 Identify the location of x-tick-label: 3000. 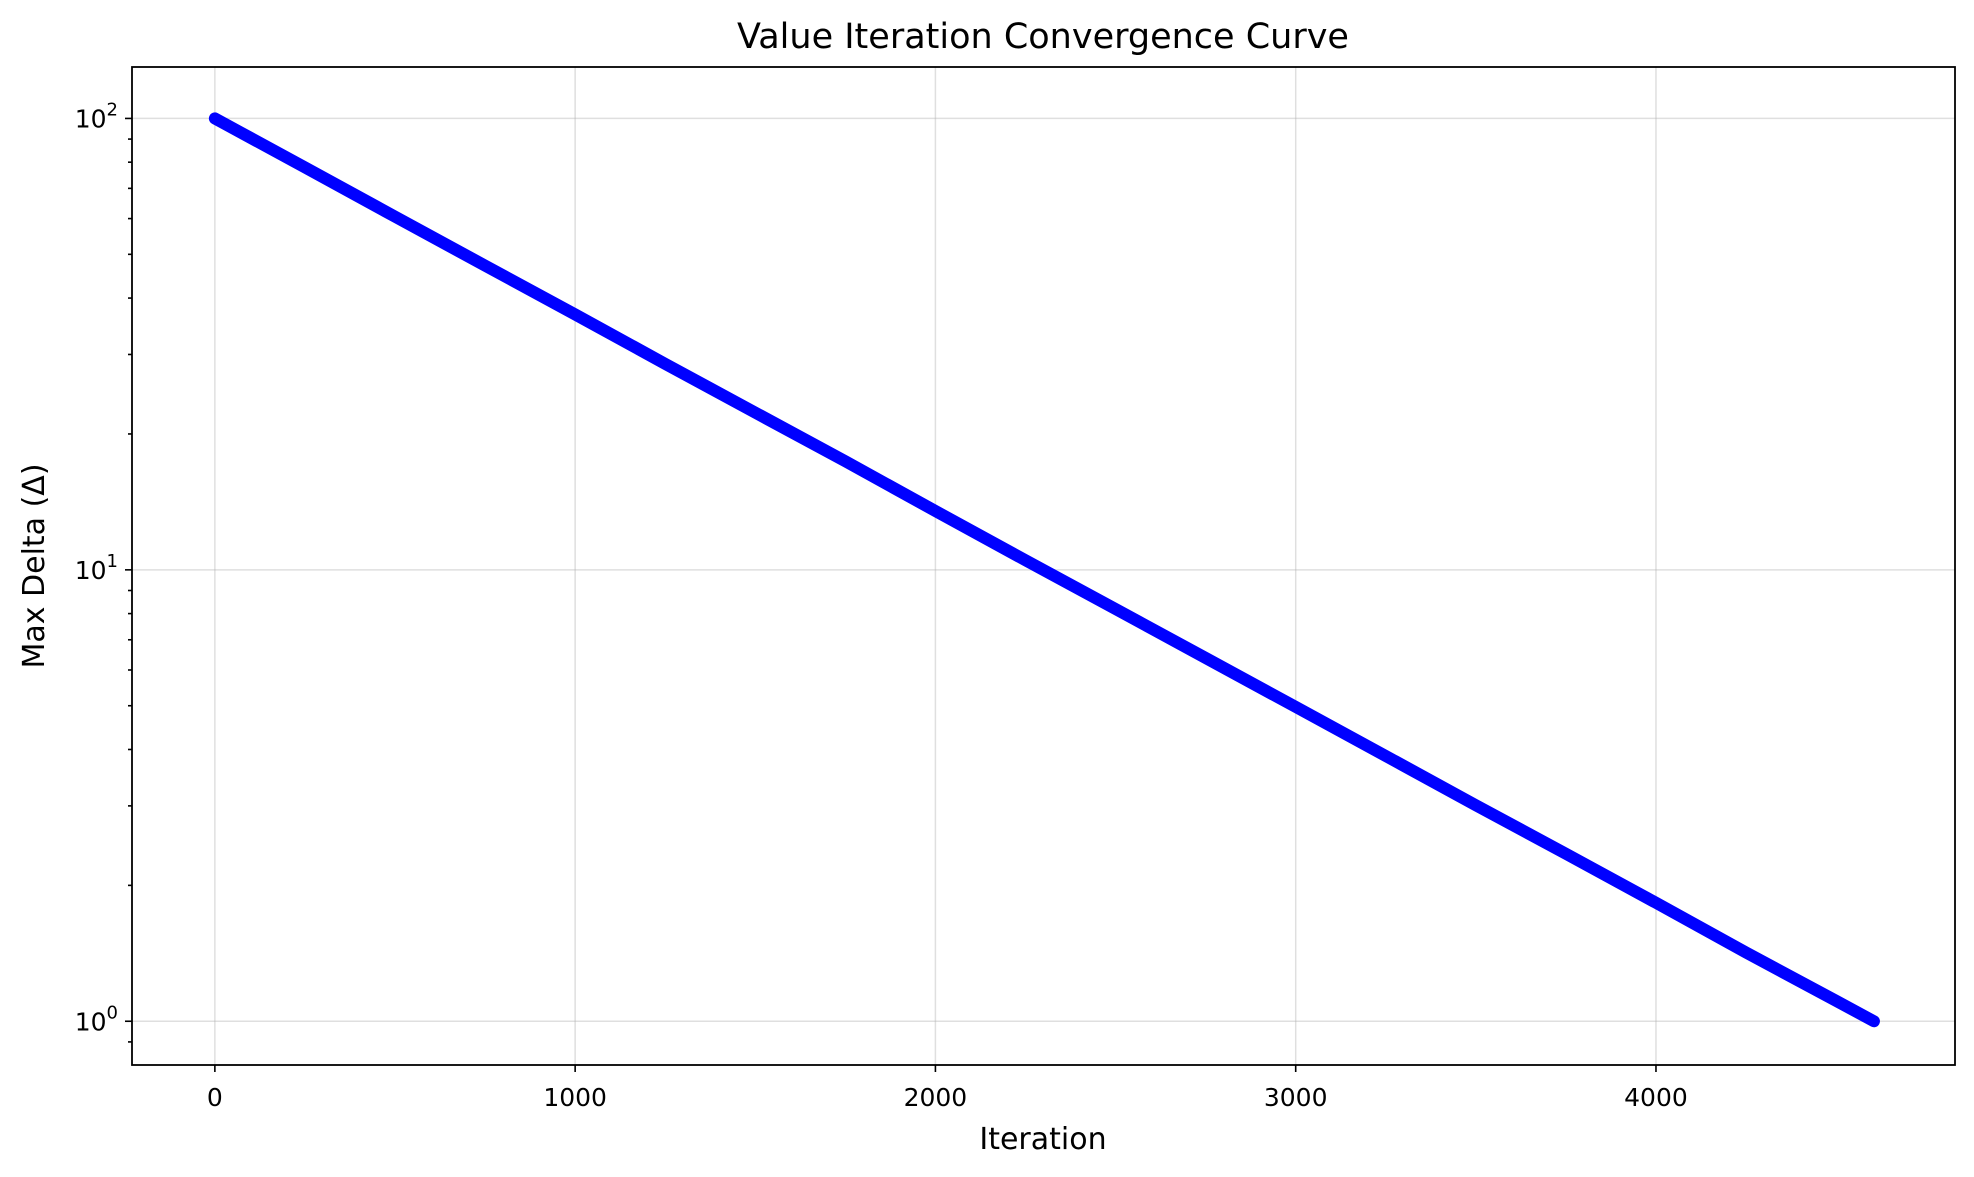
(1296, 1097).